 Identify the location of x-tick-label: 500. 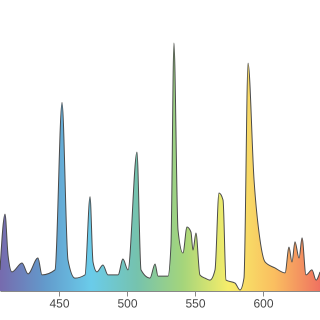
(128, 303).